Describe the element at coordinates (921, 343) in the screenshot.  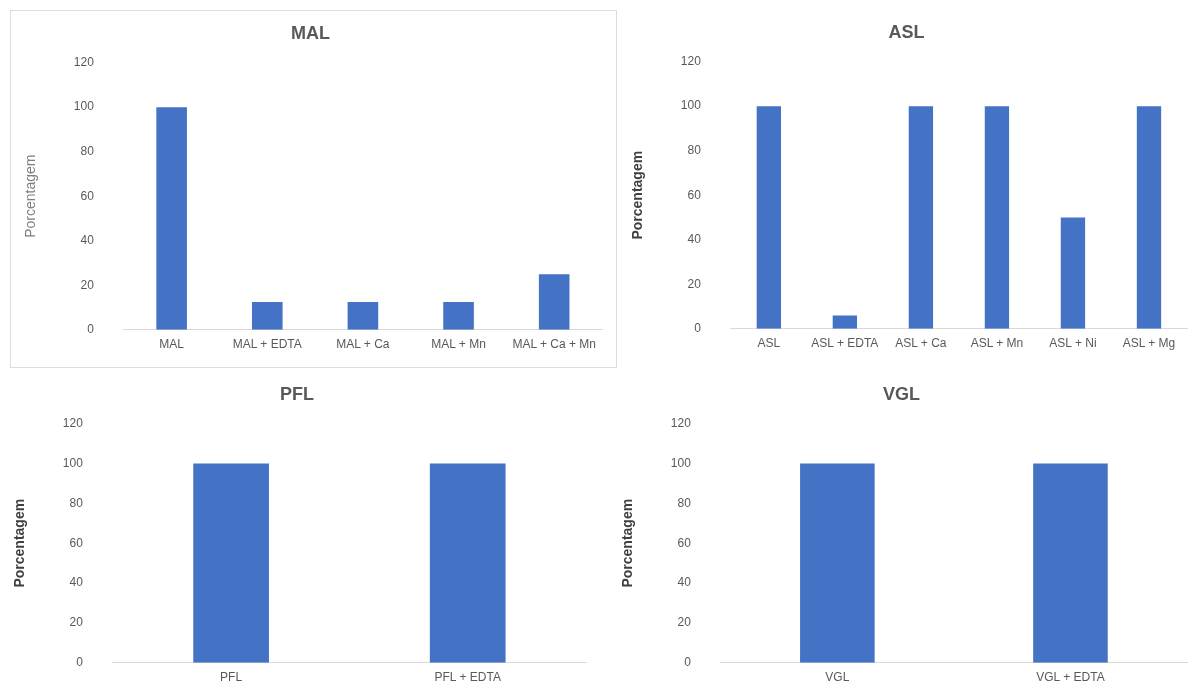
I see `x-tick-label: ASL + Ca` at that location.